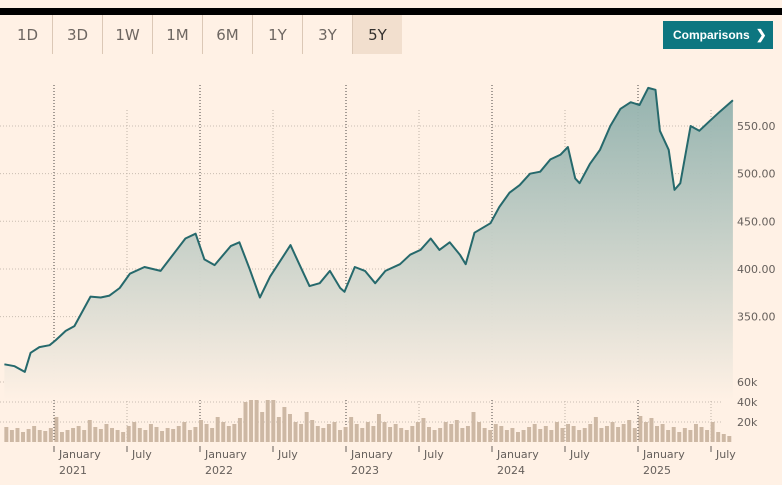  I want to click on tab-1w: 1W, so click(128, 34).